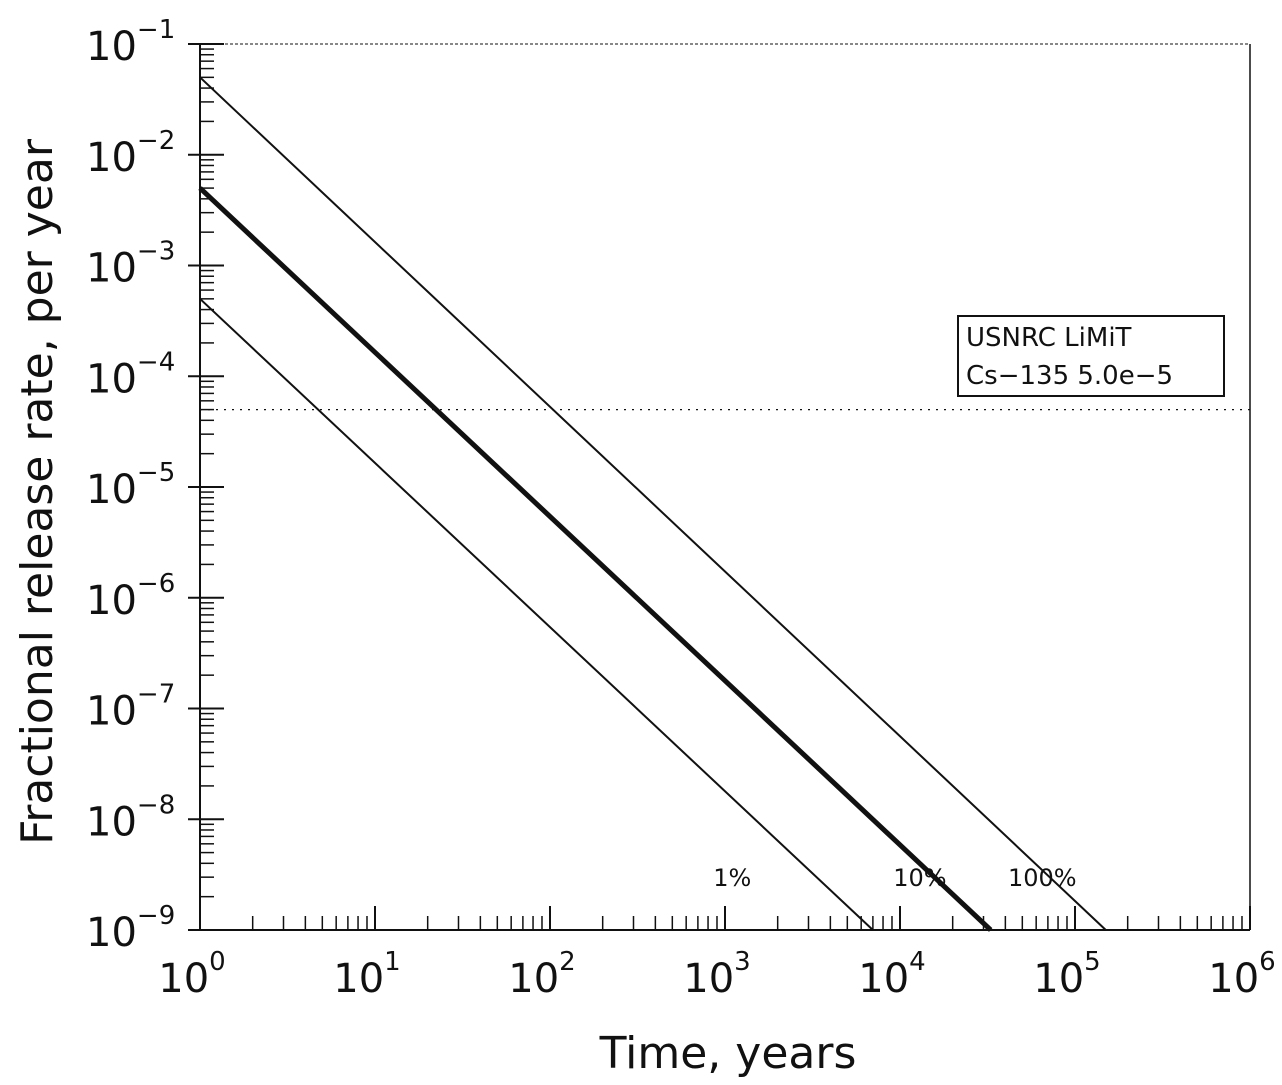 This screenshot has width=1282, height=1085. I want to click on y-tick-label: 10⁻⁶, so click(130, 596).